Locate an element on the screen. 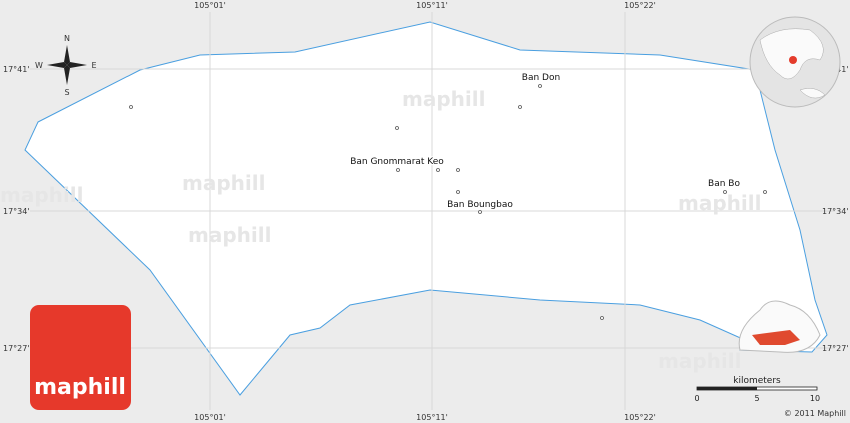  compass-south: S is located at coordinates (66, 92).